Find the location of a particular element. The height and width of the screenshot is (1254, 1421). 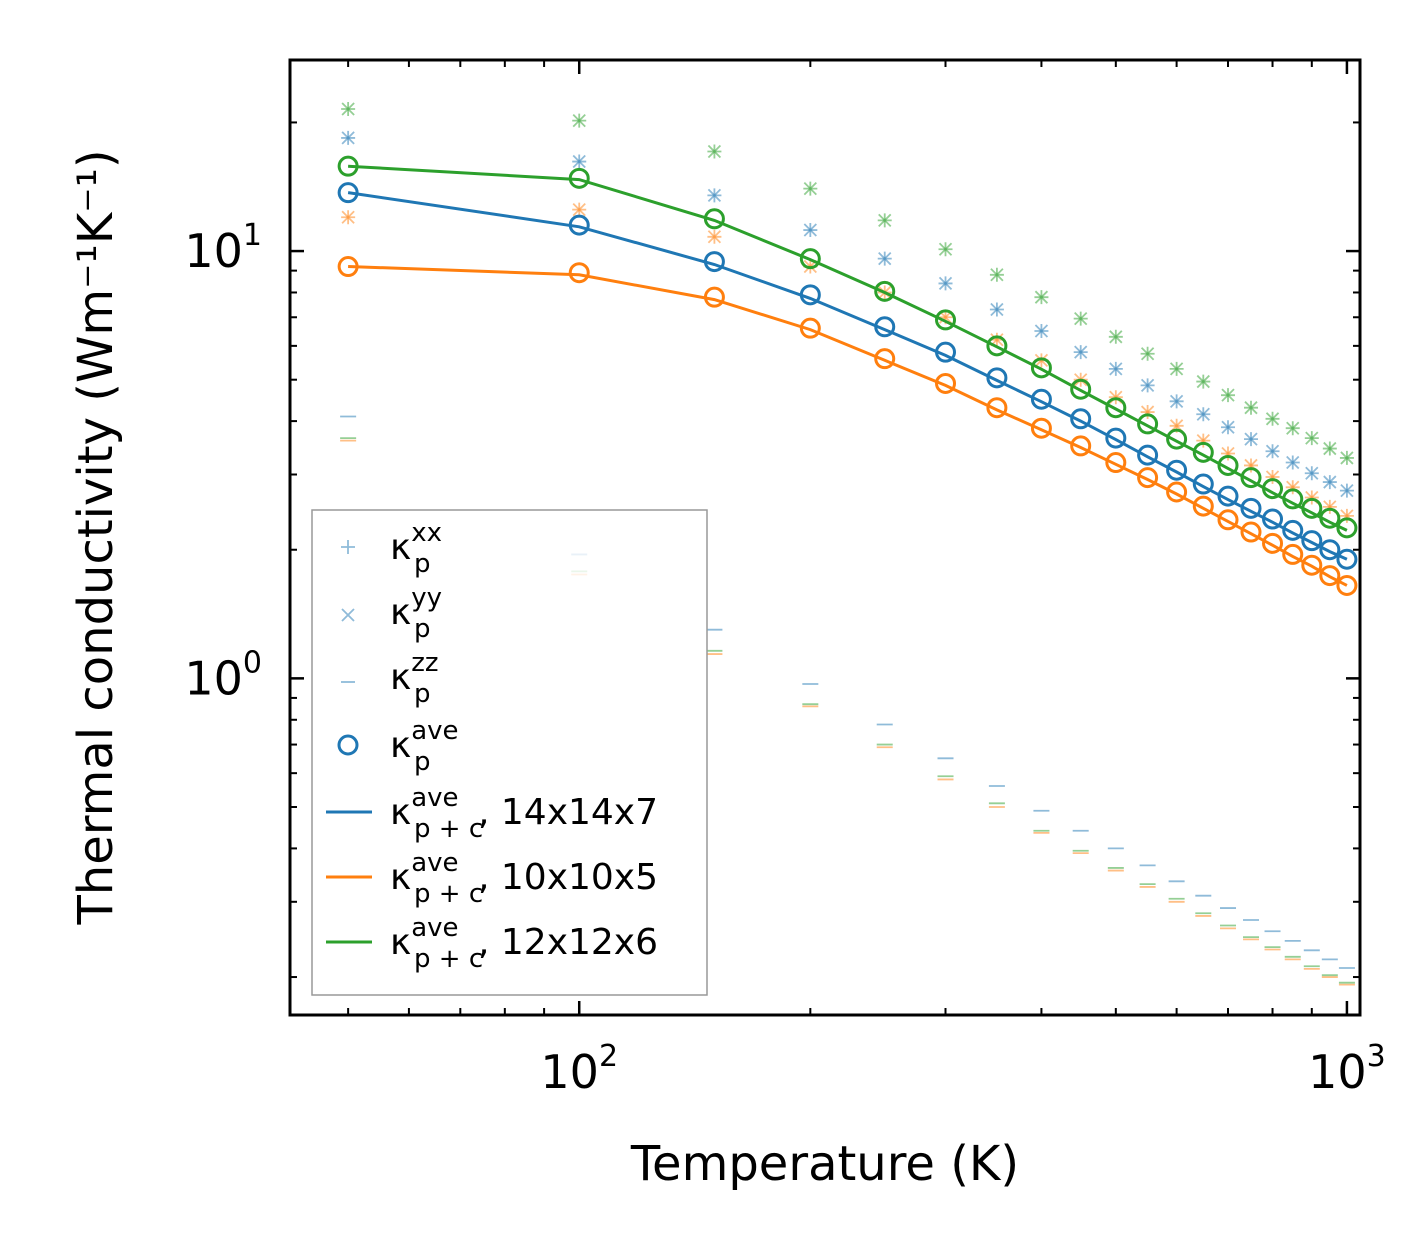

legend-entry-kpc-12x12x6: κave p + c, 12x12x6 is located at coordinates (492, 943).